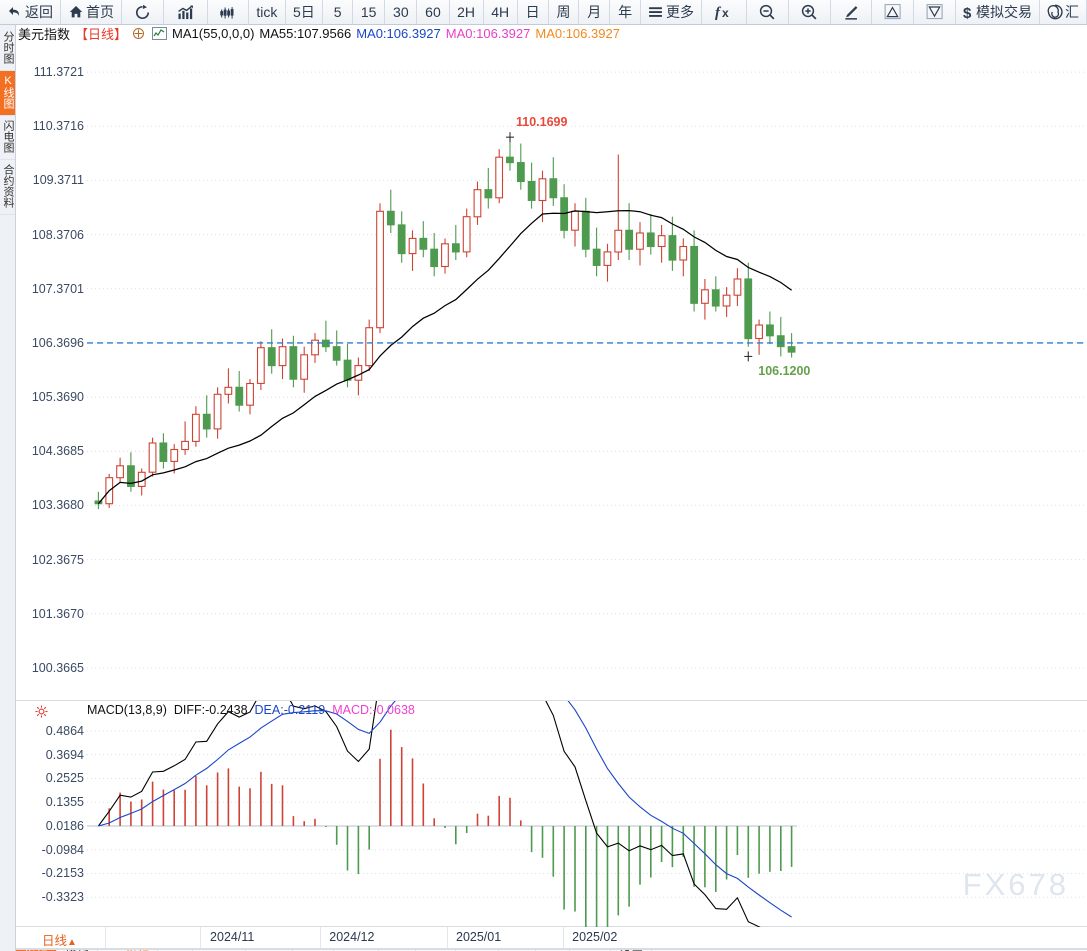  What do you see at coordinates (7, 49) in the screenshot?
I see `sidebar-item-timeshare: 分时图` at bounding box center [7, 49].